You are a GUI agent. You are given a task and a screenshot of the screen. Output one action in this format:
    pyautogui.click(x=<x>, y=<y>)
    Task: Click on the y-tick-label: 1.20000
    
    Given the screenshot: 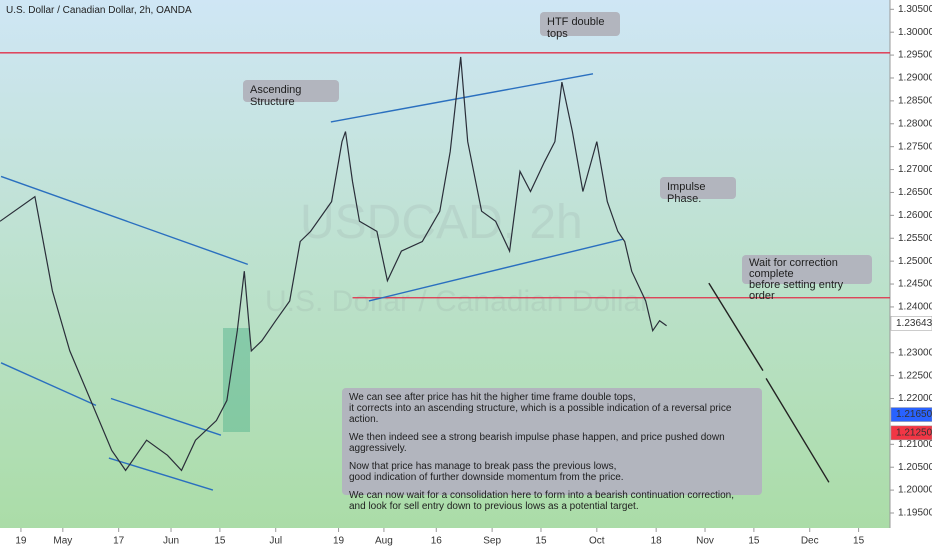 What is the action you would take?
    pyautogui.click(x=915, y=490)
    